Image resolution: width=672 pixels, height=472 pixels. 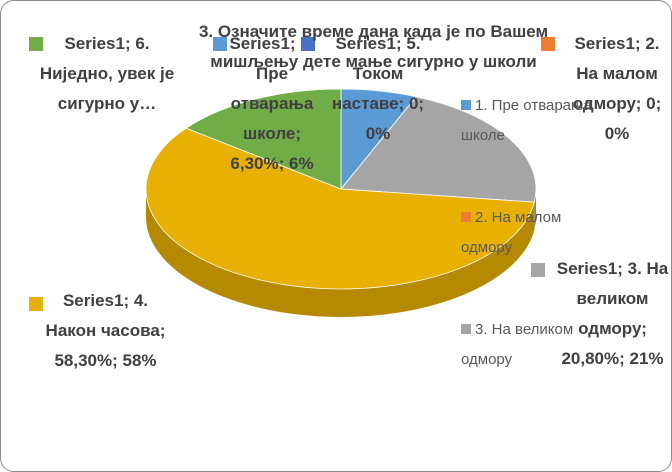 I want to click on legend-entry: 1. Пре отварања школе, so click(x=536, y=121).